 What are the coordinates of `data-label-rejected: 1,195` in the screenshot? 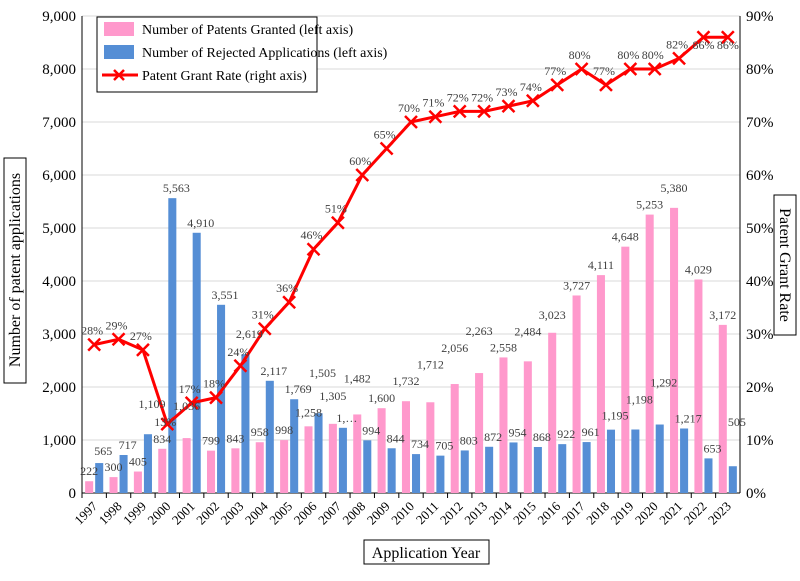 It's located at (614, 416).